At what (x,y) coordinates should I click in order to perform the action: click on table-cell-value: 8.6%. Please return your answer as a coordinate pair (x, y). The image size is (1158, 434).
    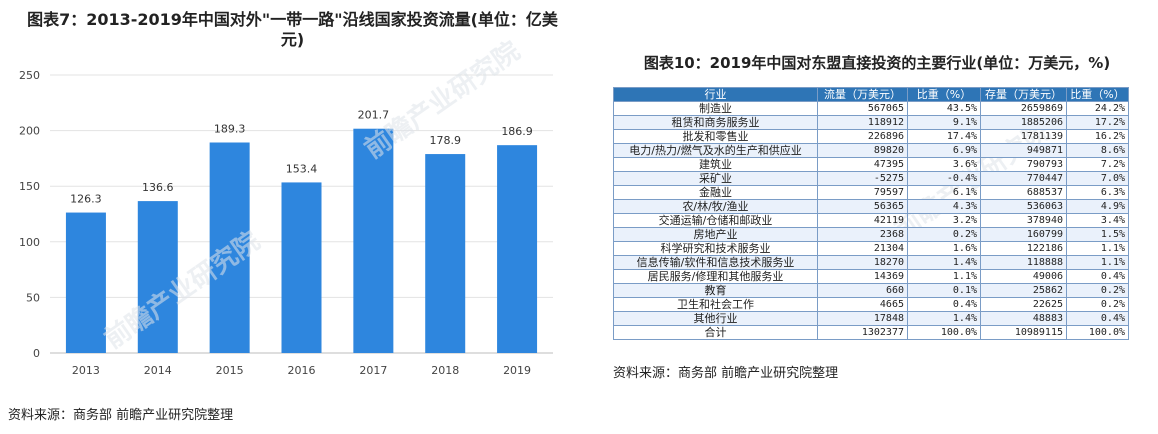
    Looking at the image, I should click on (1097, 150).